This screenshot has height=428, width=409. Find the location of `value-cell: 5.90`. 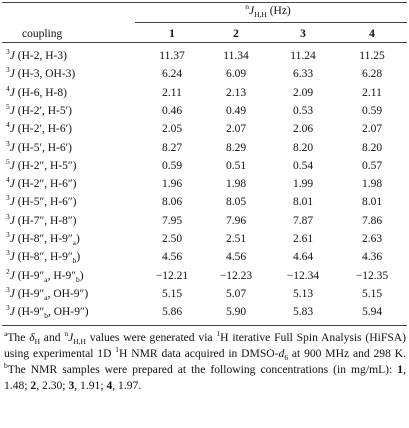

value-cell: 5.90 is located at coordinates (236, 312).